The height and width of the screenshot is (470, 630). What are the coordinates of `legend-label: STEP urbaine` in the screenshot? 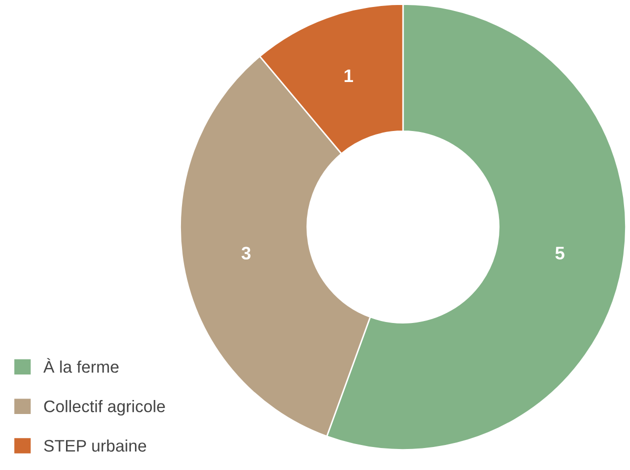 It's located at (95, 445).